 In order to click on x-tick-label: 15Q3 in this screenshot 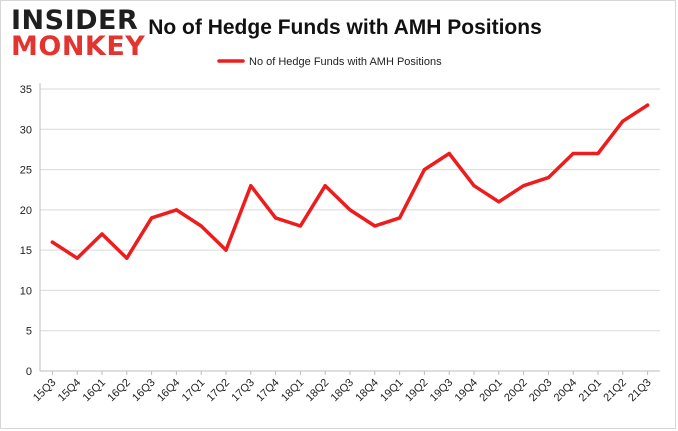, I will do `click(45, 391)`.